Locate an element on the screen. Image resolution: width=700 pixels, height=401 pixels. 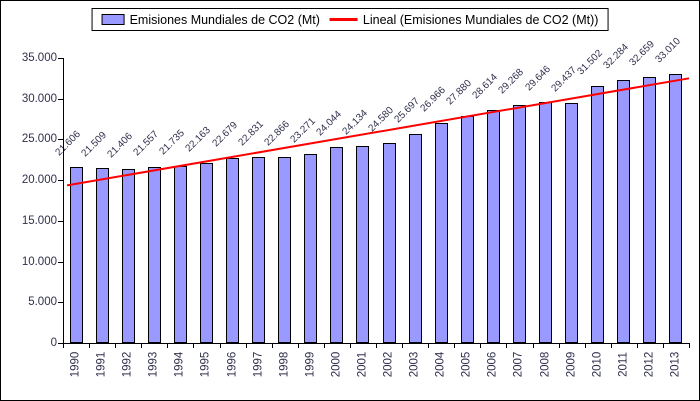
bar-1991 is located at coordinates (102, 255).